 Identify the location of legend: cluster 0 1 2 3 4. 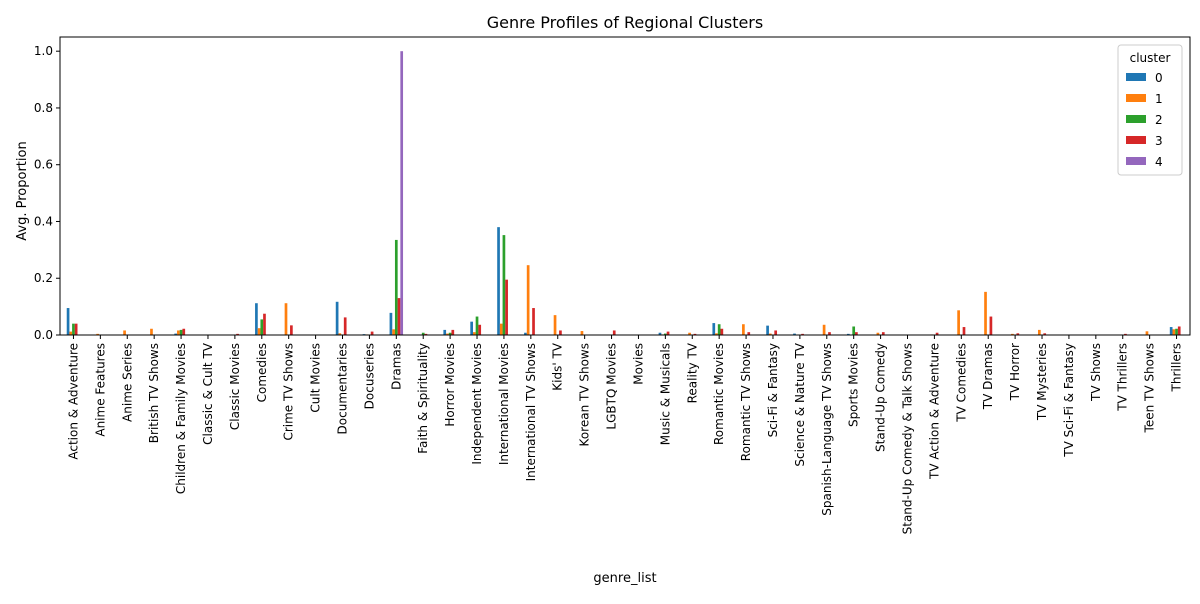
(1150, 110).